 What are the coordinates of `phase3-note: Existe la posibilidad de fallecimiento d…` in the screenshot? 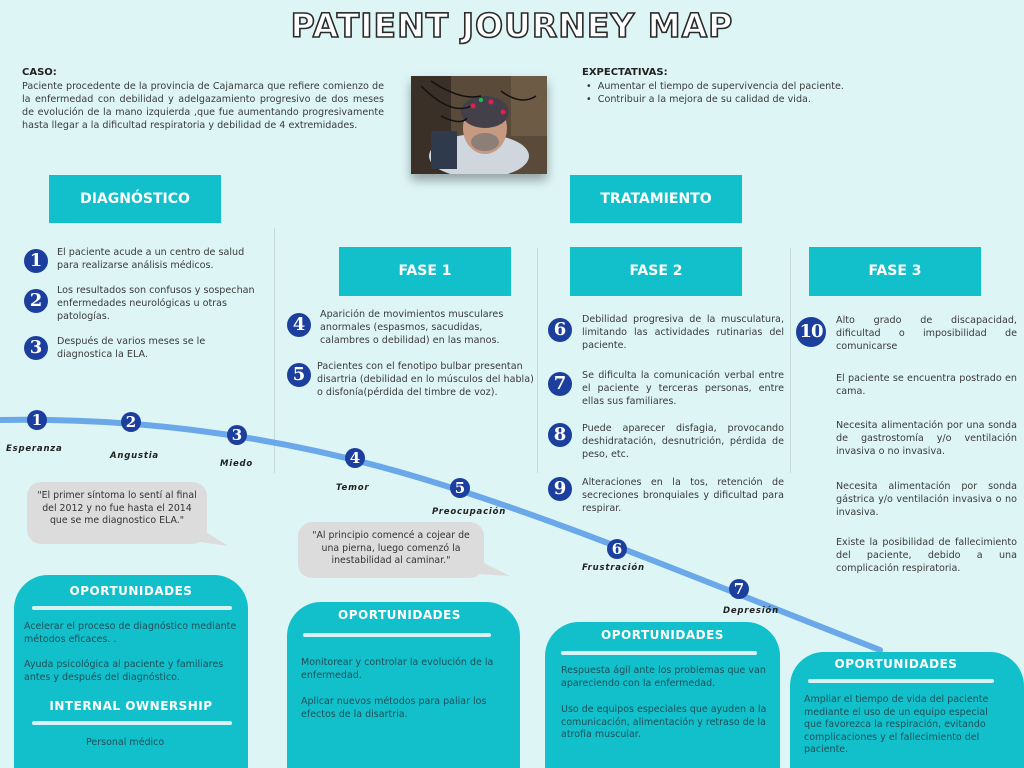 It's located at (926, 555).